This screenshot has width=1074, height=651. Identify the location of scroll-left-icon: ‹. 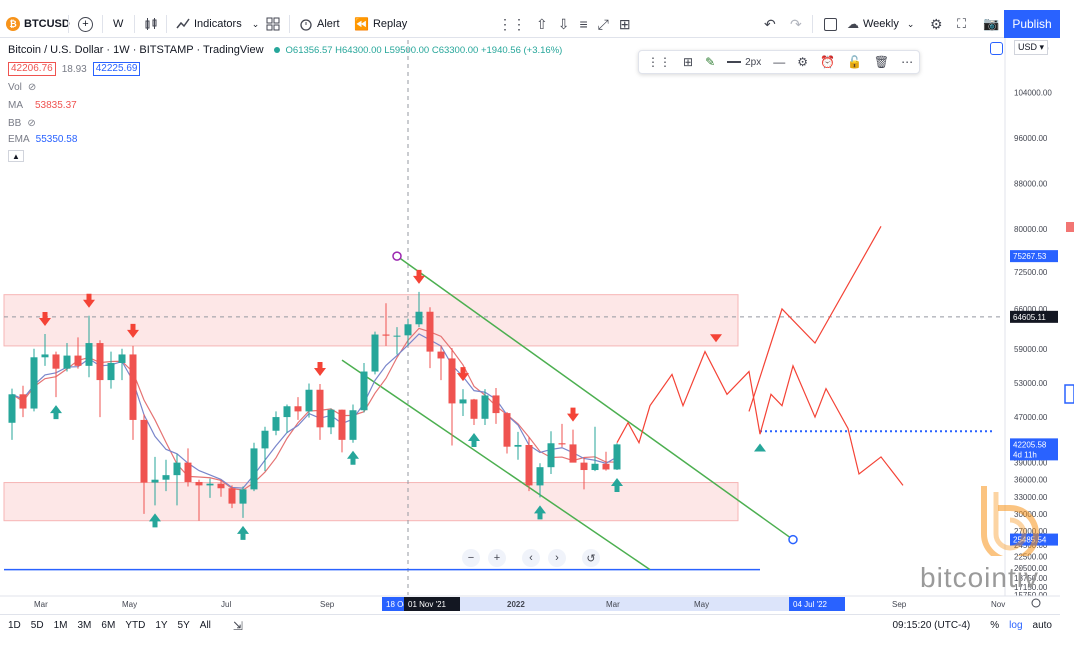
(531, 558).